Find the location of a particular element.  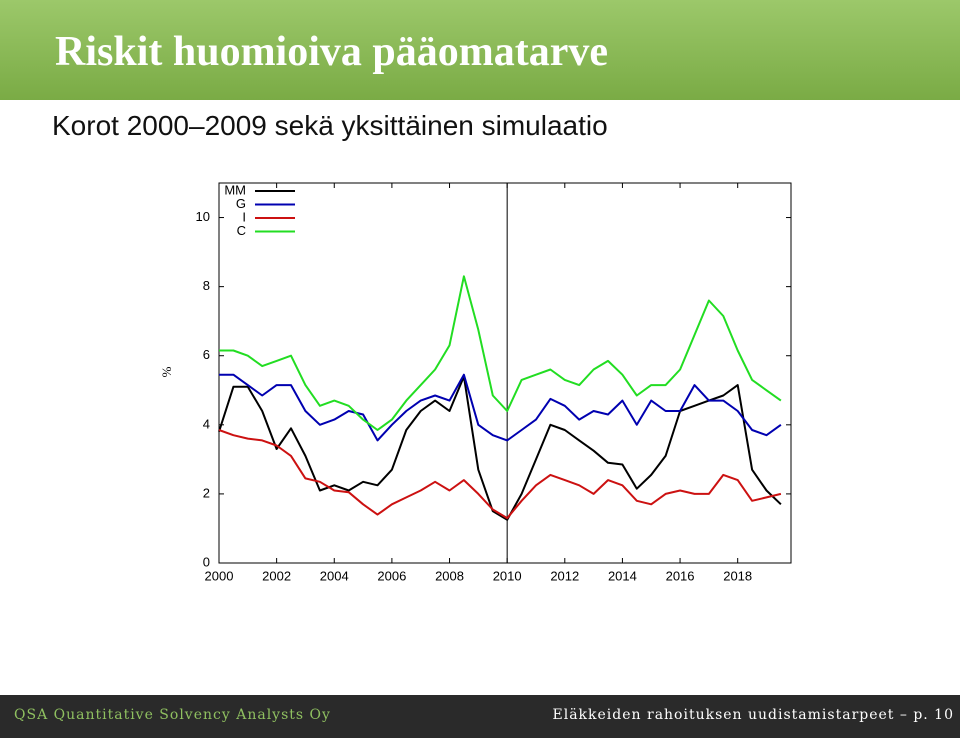

legend-label: C is located at coordinates (241, 230).